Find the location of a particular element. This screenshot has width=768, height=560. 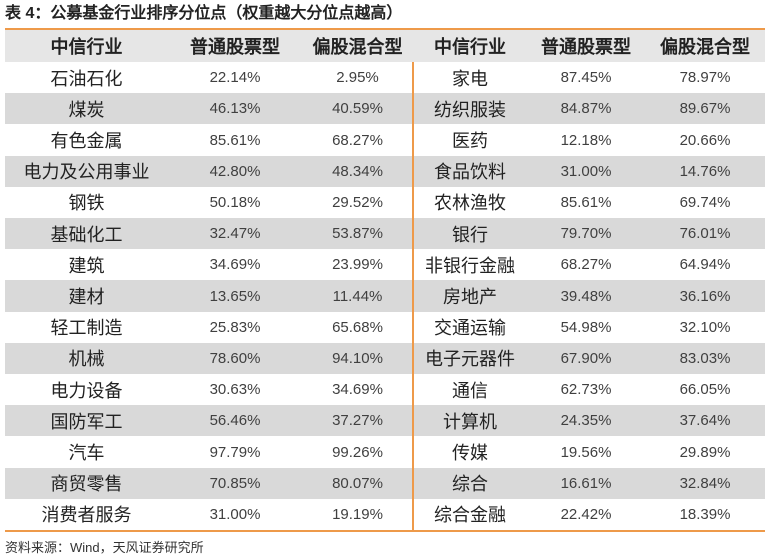

mixed-fund-percentile-cell: 34.69% is located at coordinates (357, 390).